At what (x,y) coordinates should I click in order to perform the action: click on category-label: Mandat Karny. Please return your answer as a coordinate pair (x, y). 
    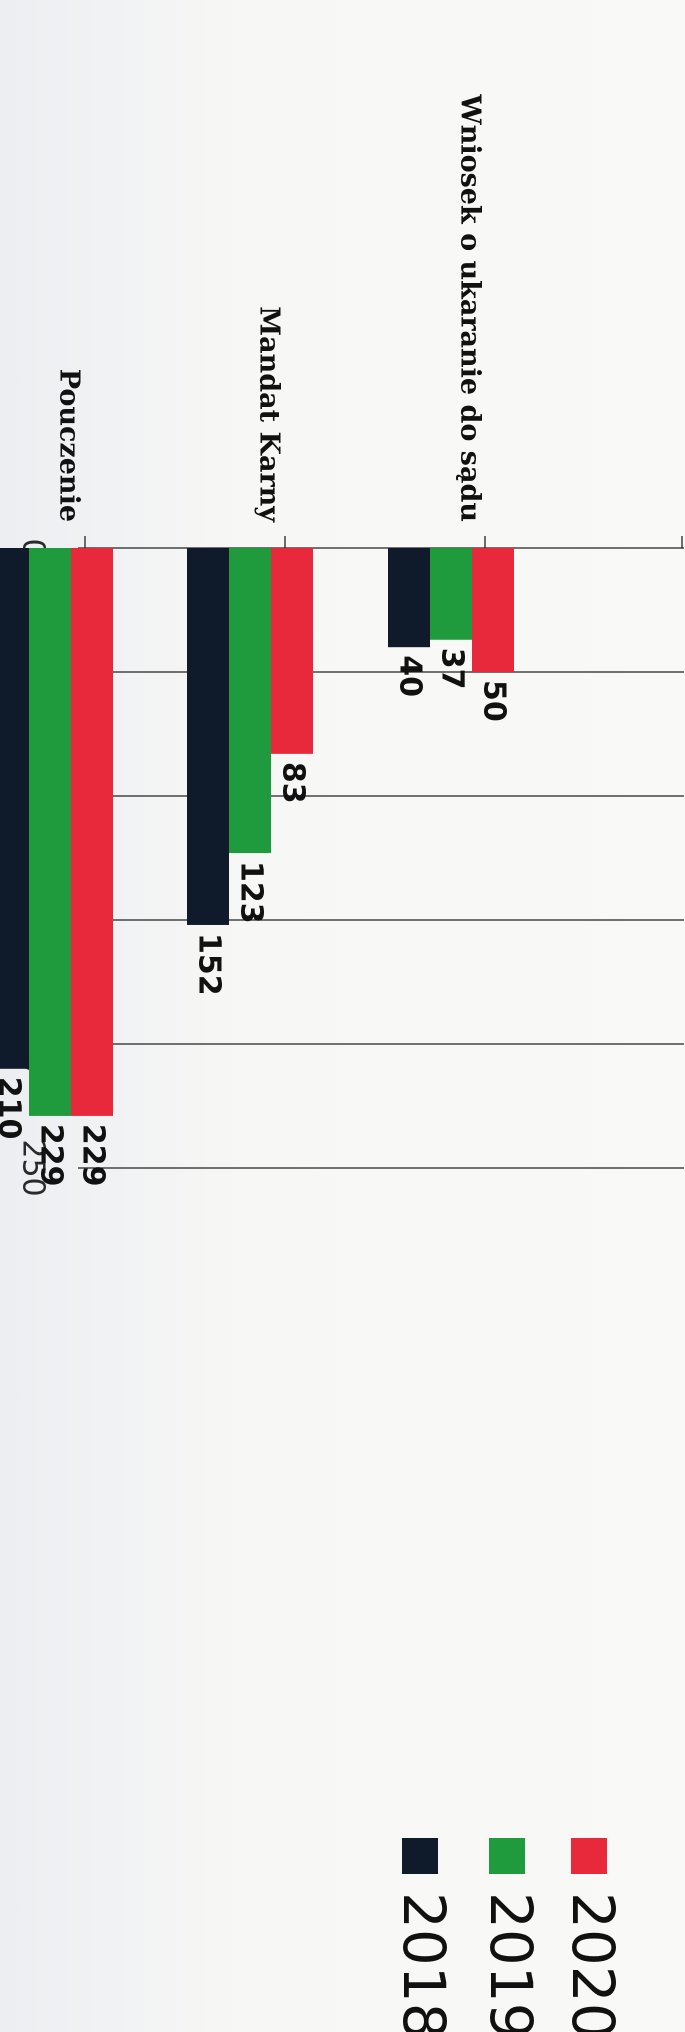
    Looking at the image, I should click on (269, 414).